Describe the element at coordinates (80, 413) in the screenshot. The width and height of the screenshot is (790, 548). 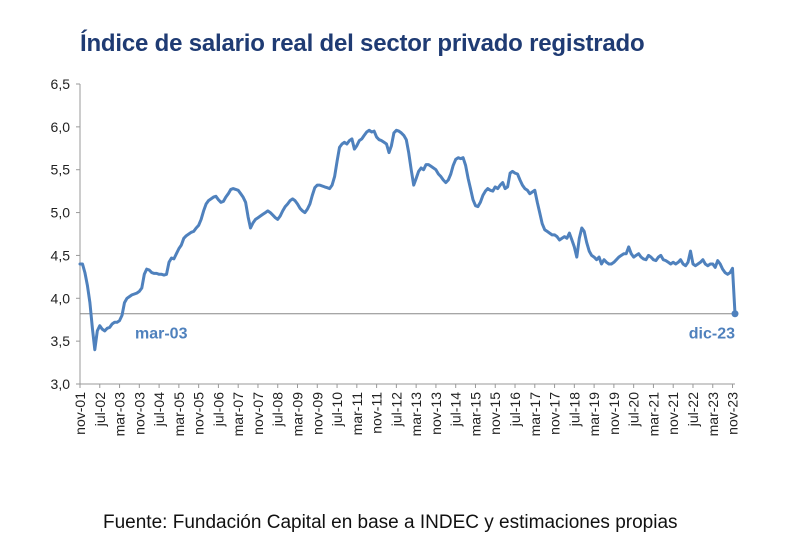
I see `x-tick-label: nov-01` at that location.